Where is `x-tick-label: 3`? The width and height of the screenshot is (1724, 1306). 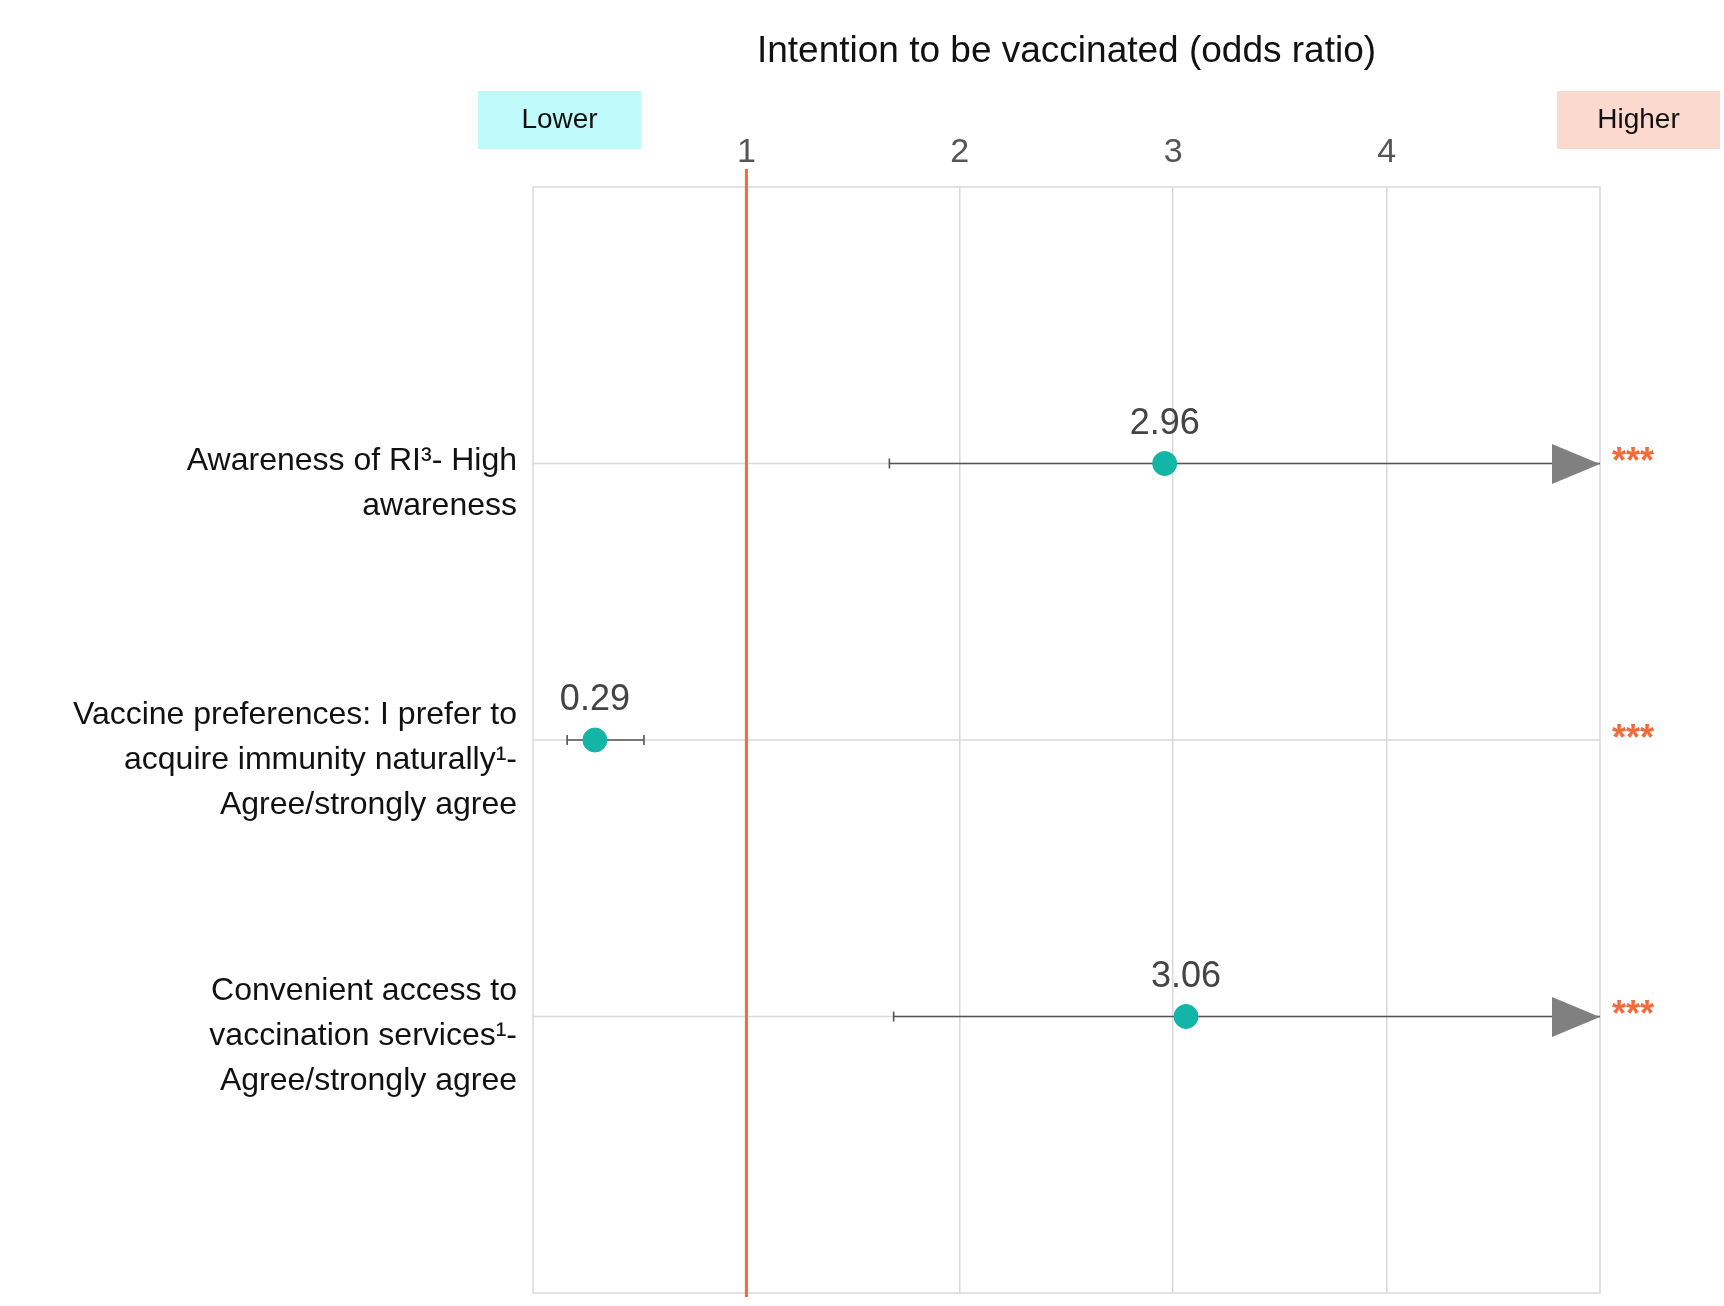 x-tick-label: 3 is located at coordinates (1173, 149).